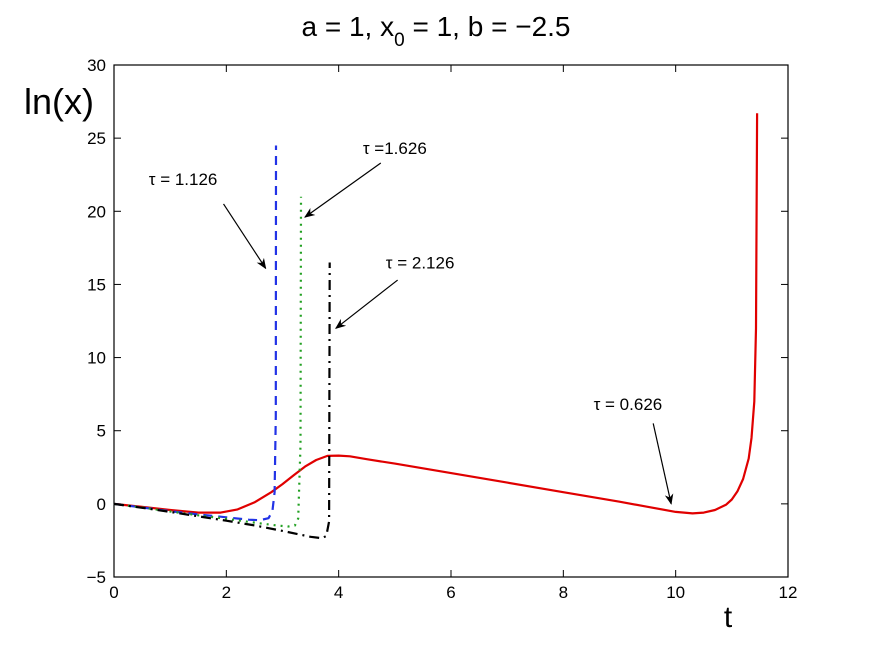 This screenshot has width=872, height=648. I want to click on y-tick-label: 10, so click(96, 358).